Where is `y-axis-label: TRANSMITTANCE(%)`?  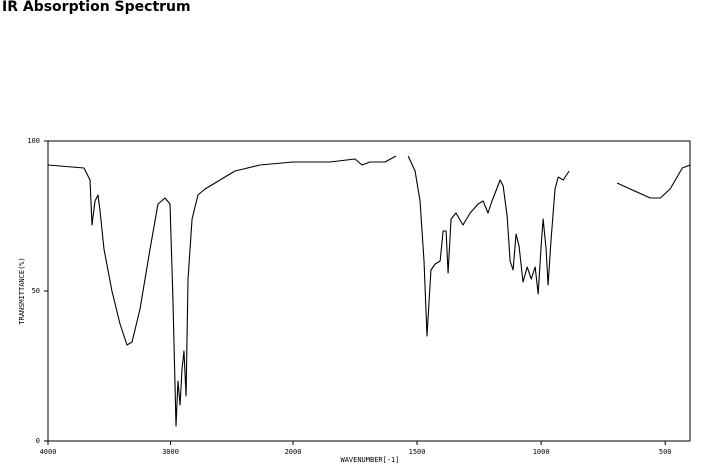
y-axis-label: TRANSMITTANCE(%) is located at coordinates (22, 290).